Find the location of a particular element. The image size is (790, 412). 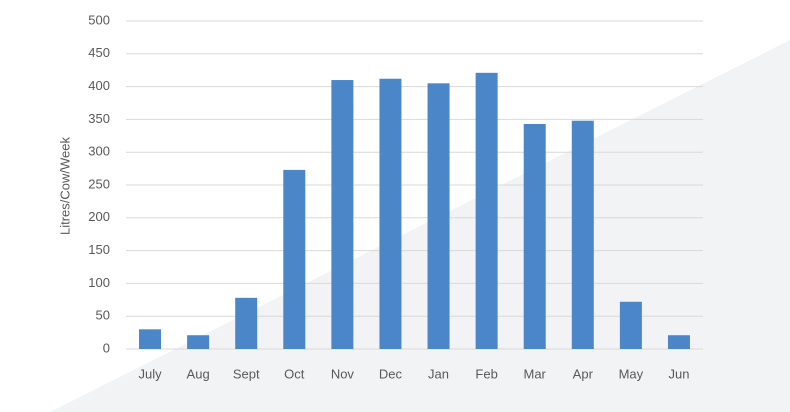

x-tick-label: Sept is located at coordinates (246, 373).